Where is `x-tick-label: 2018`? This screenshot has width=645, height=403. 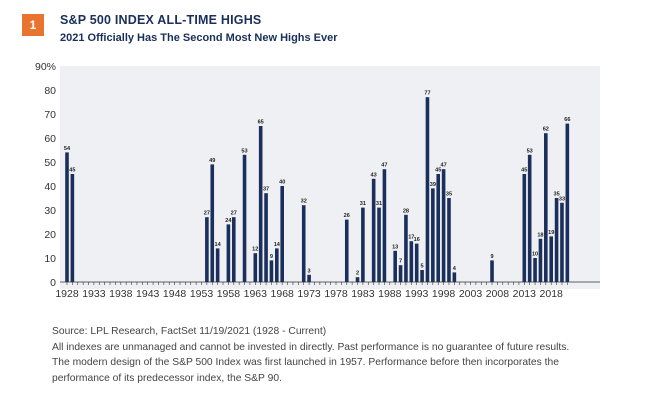 x-tick-label: 2018 is located at coordinates (552, 294).